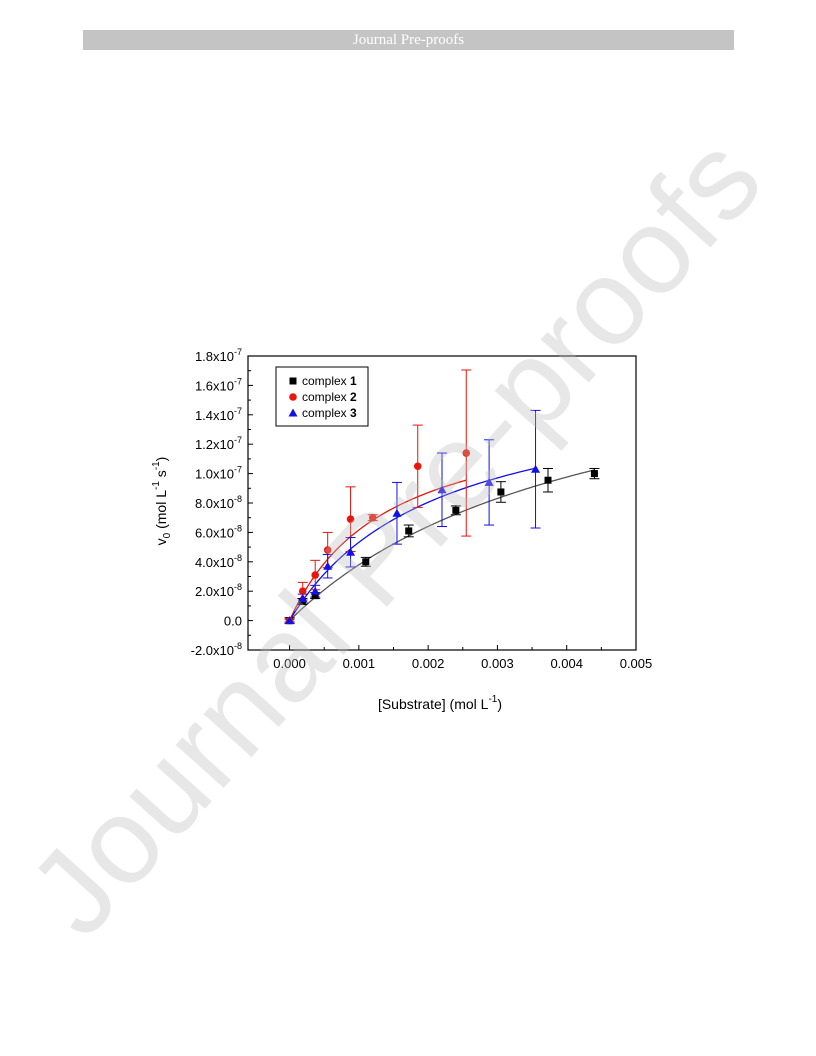  Describe the element at coordinates (353, 413) in the screenshot. I see `legend-label-number: 3` at that location.